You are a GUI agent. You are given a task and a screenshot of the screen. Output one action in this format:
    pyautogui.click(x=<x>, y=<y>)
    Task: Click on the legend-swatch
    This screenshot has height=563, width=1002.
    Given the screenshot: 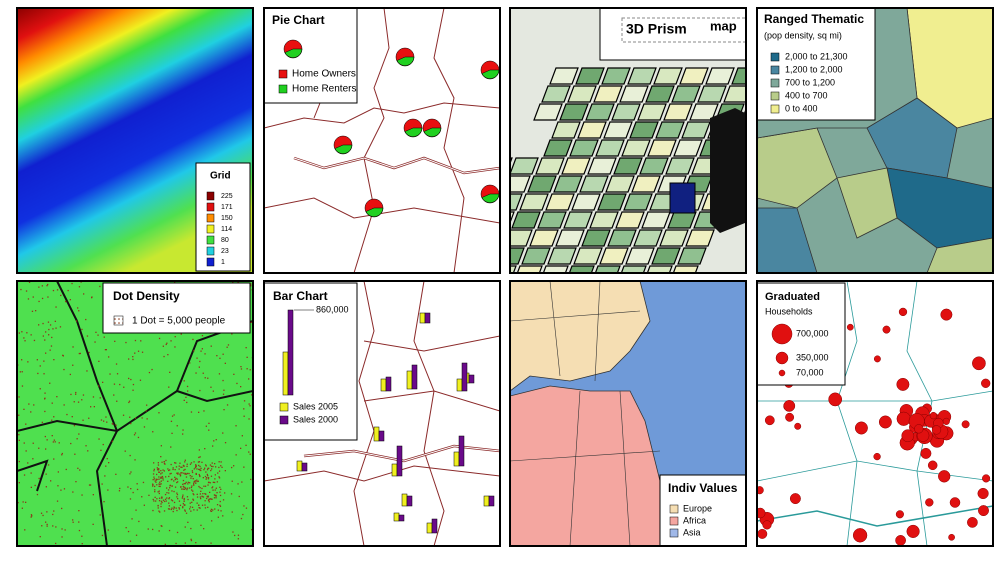 What is the action you would take?
    pyautogui.click(x=775, y=83)
    